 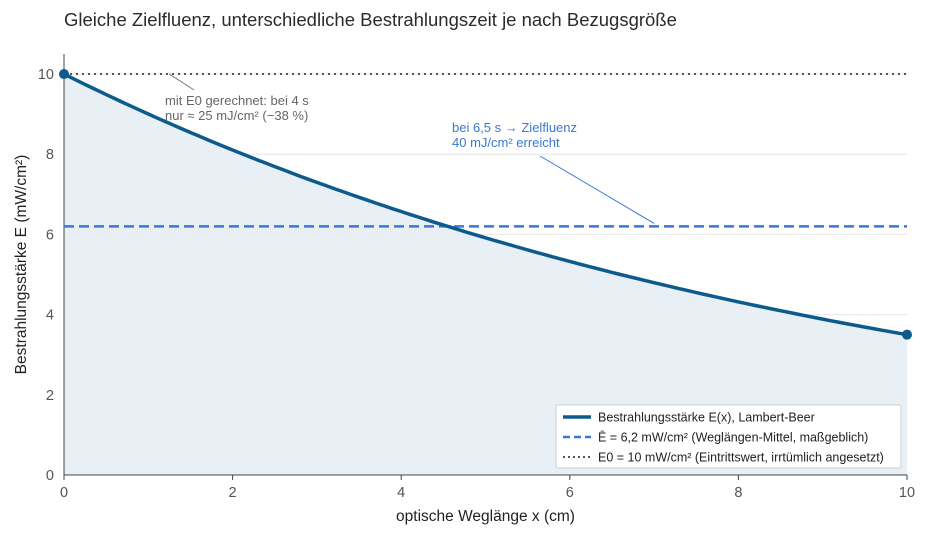 What do you see at coordinates (236, 115) in the screenshot?
I see `annotation-e0-text: nur ≈ 25 mJ/cm² (−38 %)` at bounding box center [236, 115].